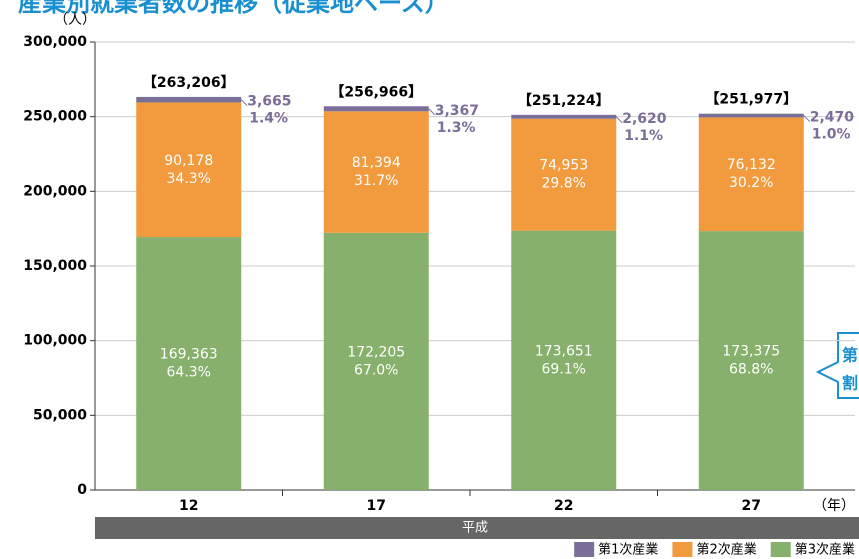 This screenshot has width=859, height=559. I want to click on x-unit: （年）, so click(834, 506).